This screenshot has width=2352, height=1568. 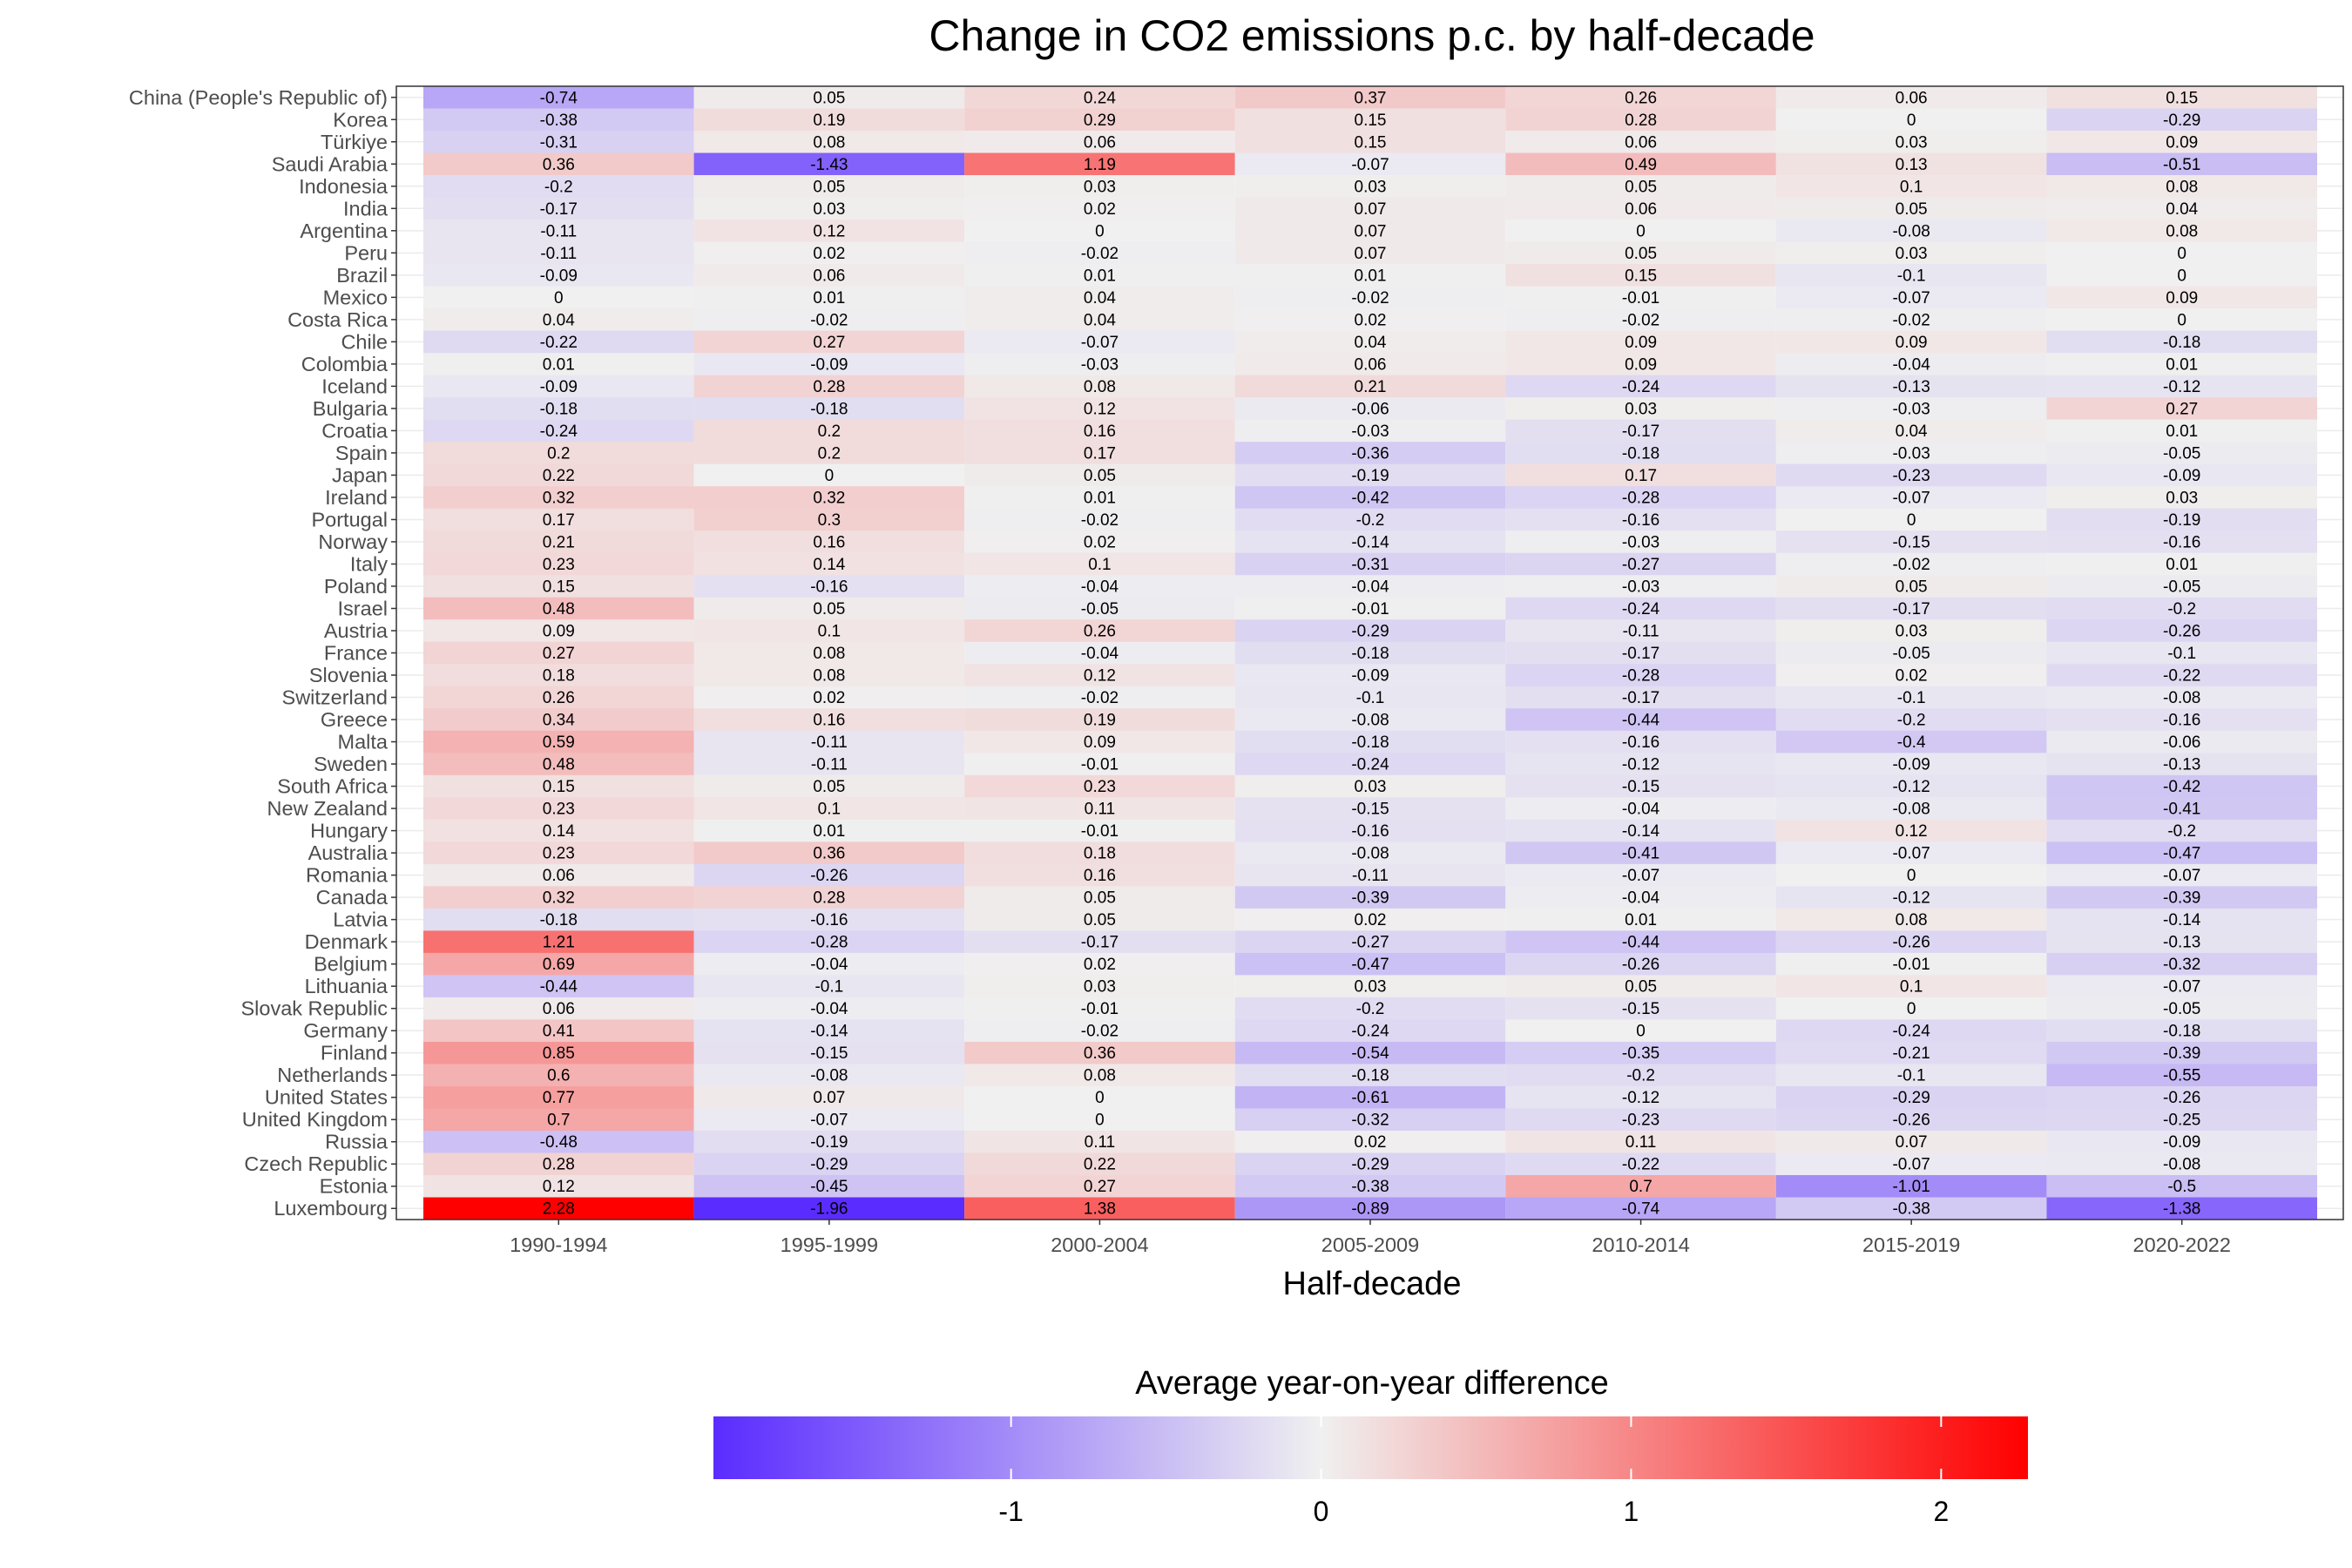 I want to click on y-tick-label-sweden: Sweden, so click(x=351, y=764).